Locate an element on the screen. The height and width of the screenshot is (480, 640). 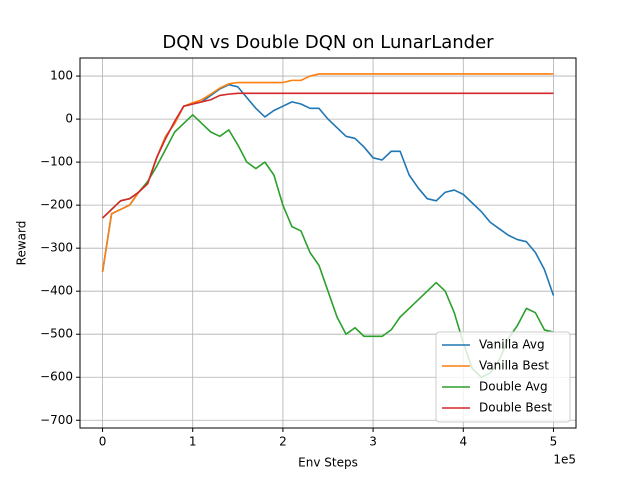
legend-label: Double Best is located at coordinates (515, 408).